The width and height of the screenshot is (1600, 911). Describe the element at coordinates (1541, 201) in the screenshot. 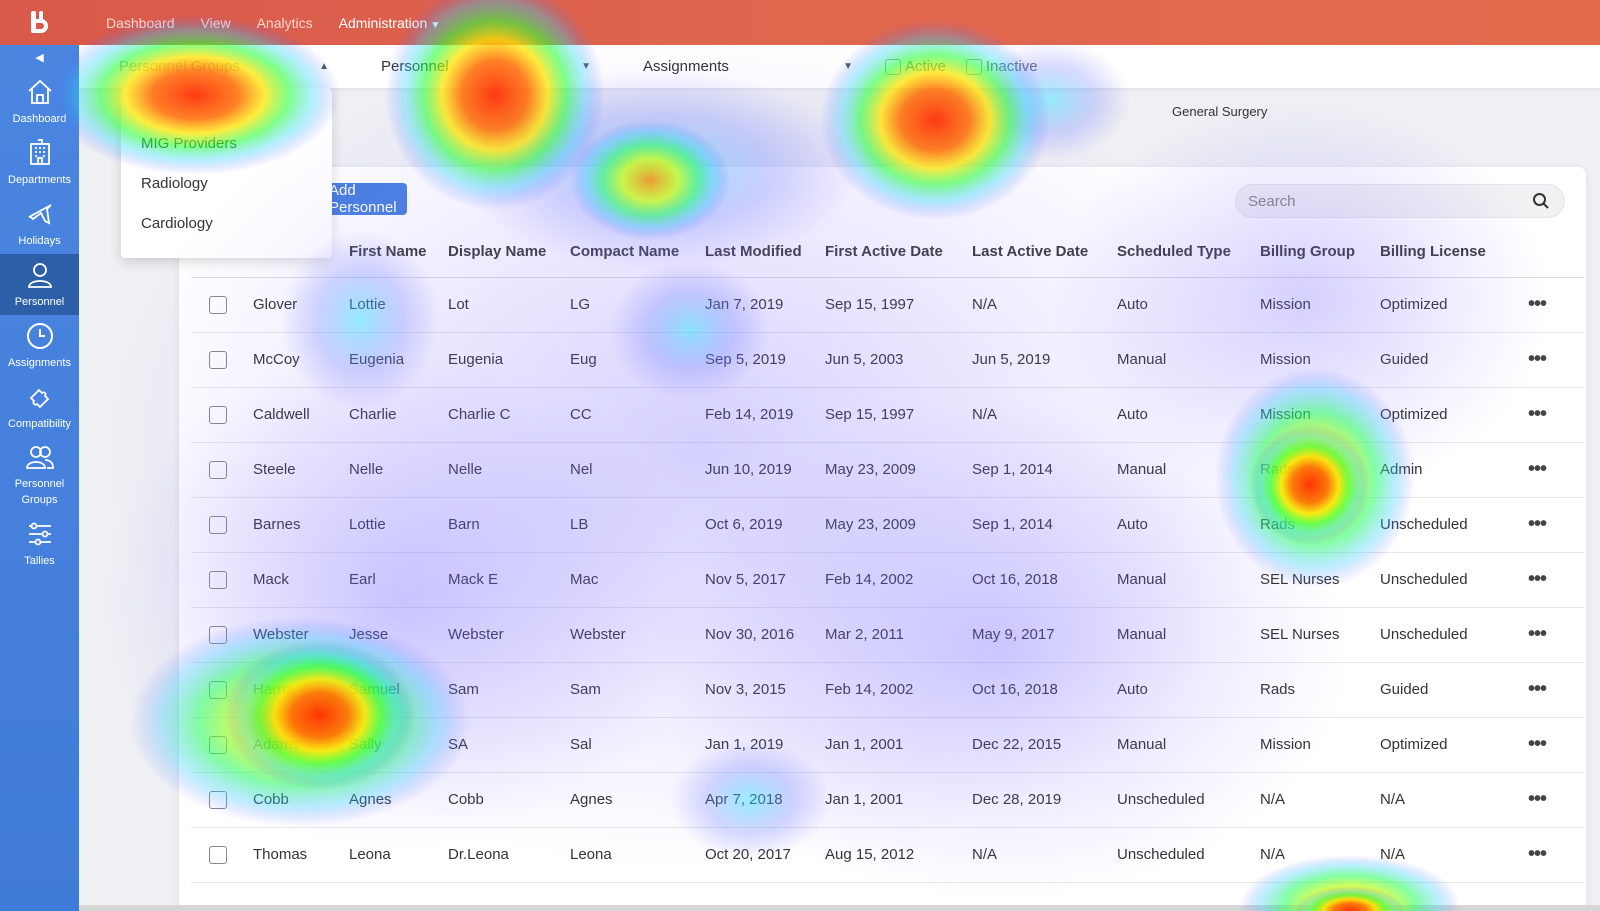

I see `search-icon` at that location.